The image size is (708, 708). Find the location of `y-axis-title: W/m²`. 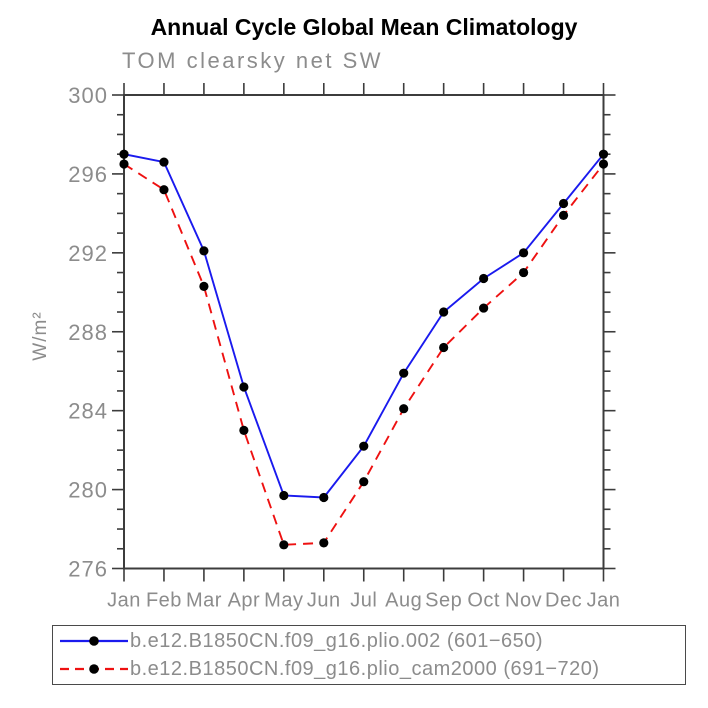

y-axis-title: W/m² is located at coordinates (40, 335).